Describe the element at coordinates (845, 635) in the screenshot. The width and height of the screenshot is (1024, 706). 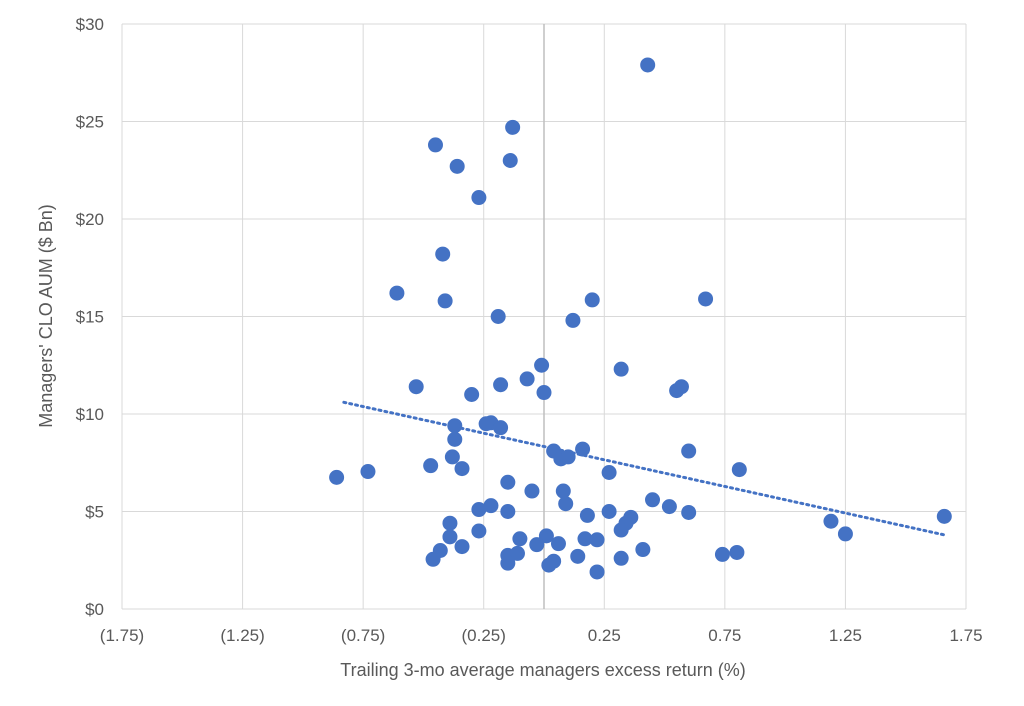
I see `x-tick-label: 1.25` at that location.